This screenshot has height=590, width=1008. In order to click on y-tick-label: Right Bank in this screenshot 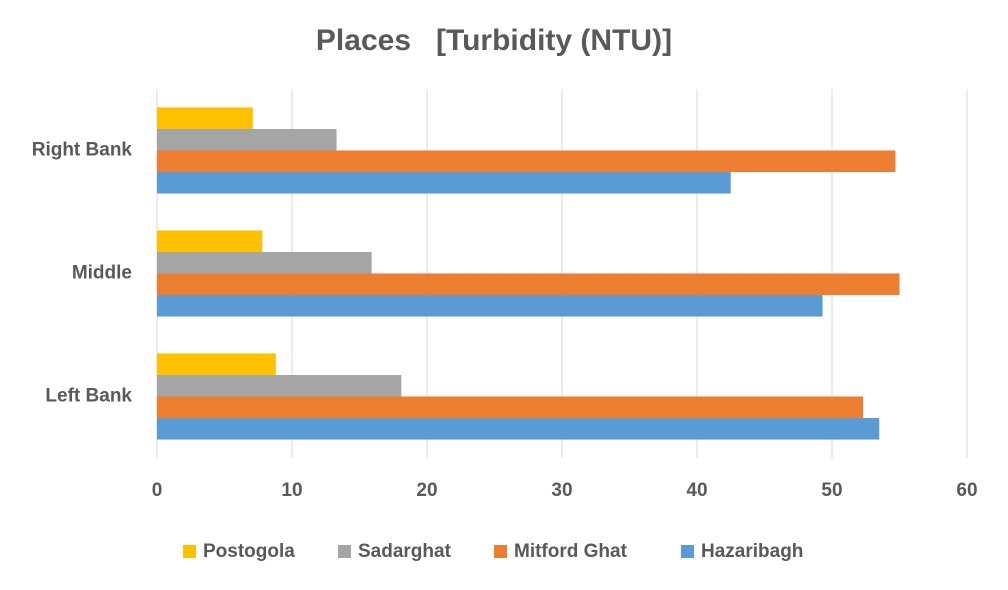, I will do `click(82, 150)`.